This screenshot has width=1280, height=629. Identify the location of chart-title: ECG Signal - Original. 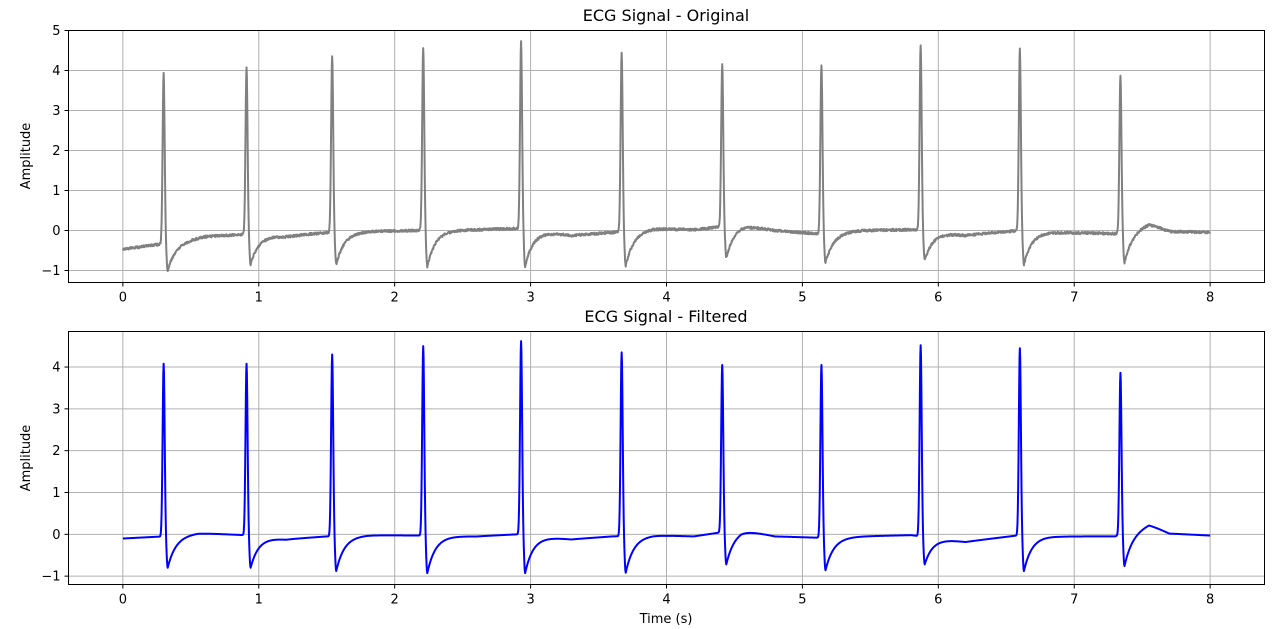
(666, 15).